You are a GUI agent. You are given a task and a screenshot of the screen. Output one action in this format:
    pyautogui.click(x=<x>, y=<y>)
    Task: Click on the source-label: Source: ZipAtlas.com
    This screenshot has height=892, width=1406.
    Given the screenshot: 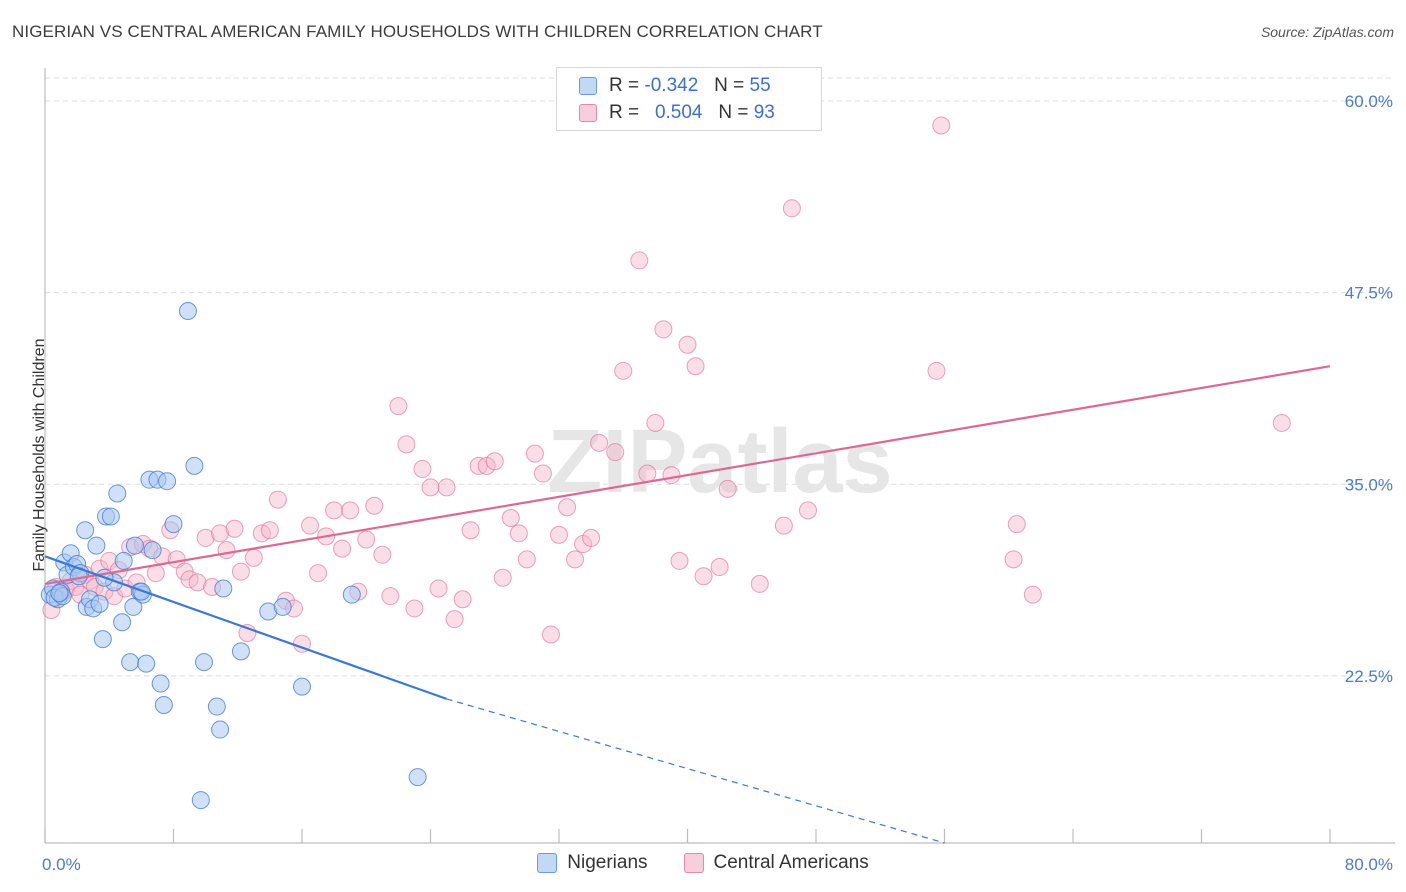 What is the action you would take?
    pyautogui.click(x=1327, y=32)
    